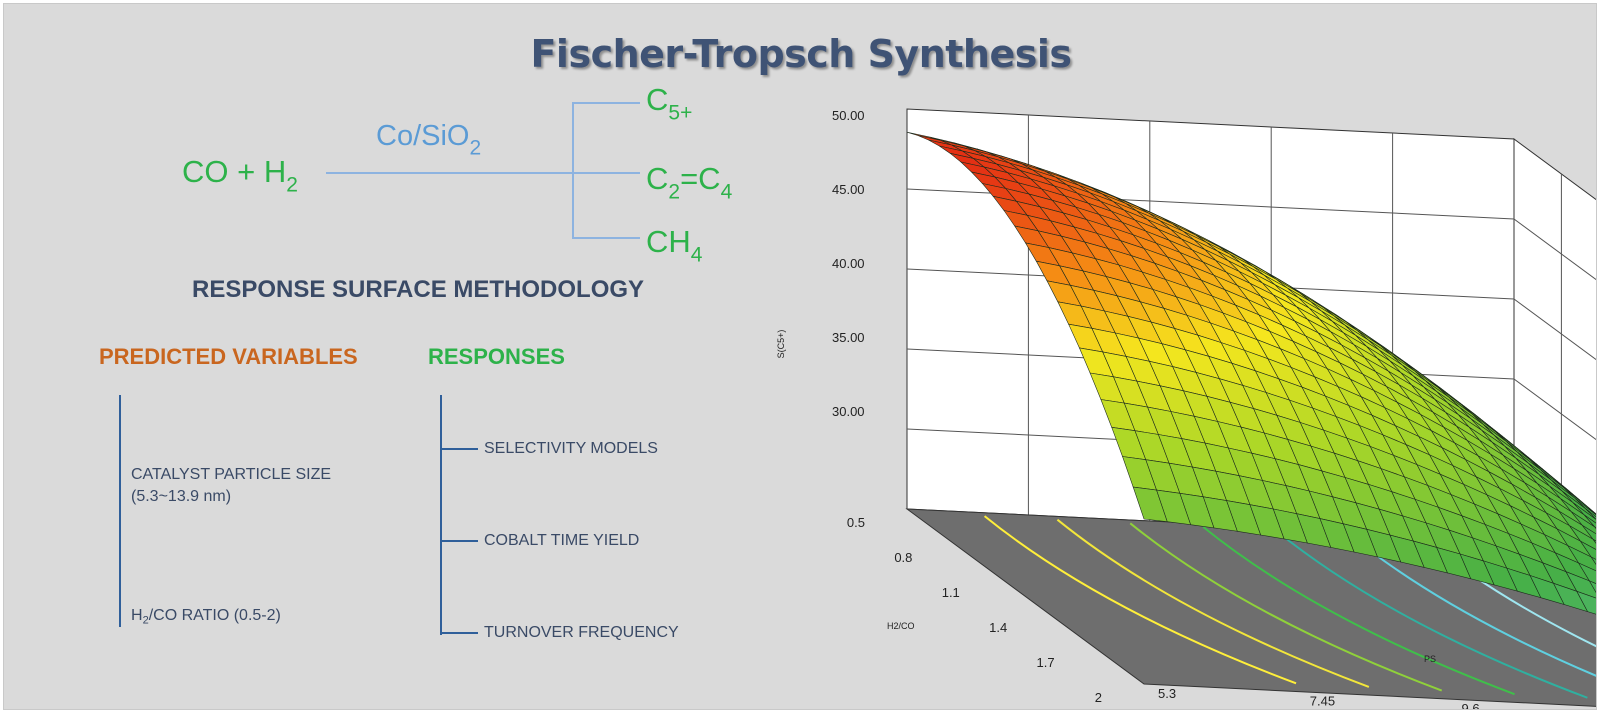  I want to click on response-selectivity: SELECTIVITY MODELS, so click(571, 448).